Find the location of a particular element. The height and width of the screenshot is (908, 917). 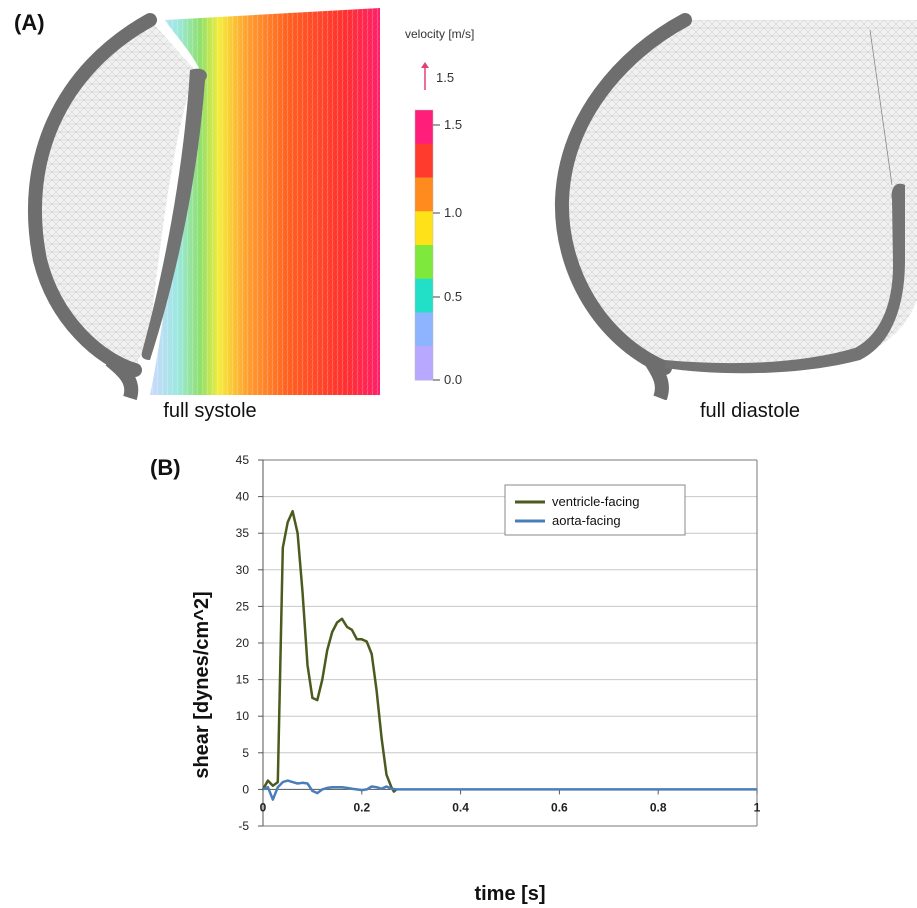

x-tick-label: 1 is located at coordinates (757, 807).